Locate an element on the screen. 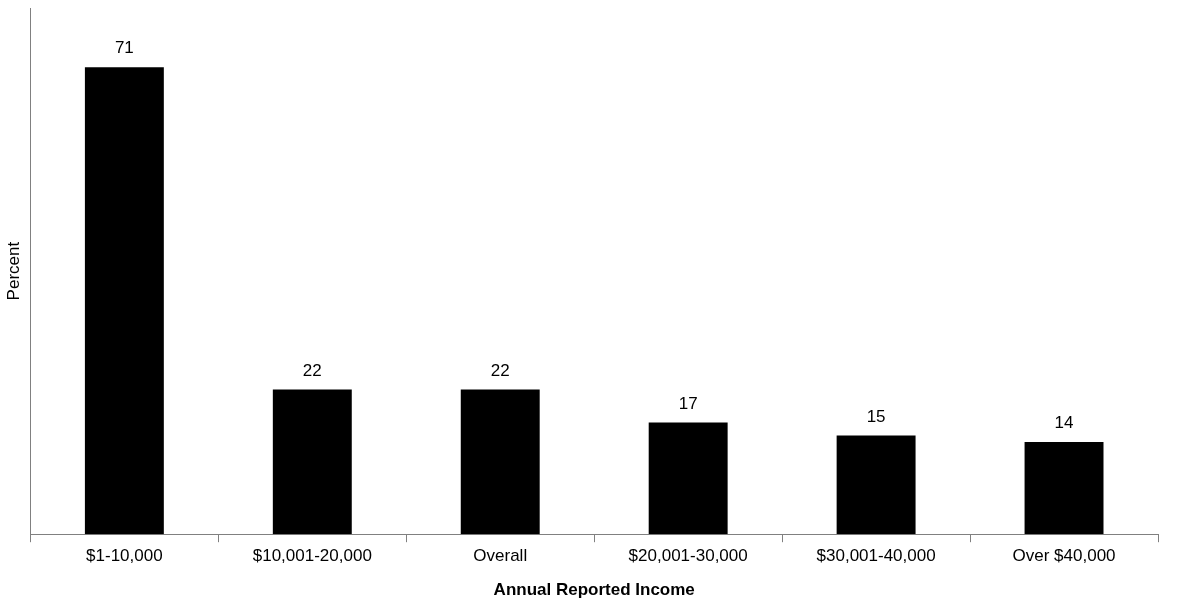  x-tick-label: Overall is located at coordinates (500, 556).